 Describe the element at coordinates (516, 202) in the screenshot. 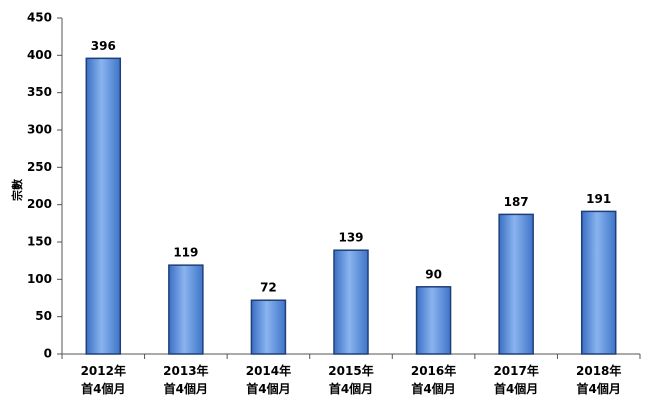

I see `data-label: 187` at that location.